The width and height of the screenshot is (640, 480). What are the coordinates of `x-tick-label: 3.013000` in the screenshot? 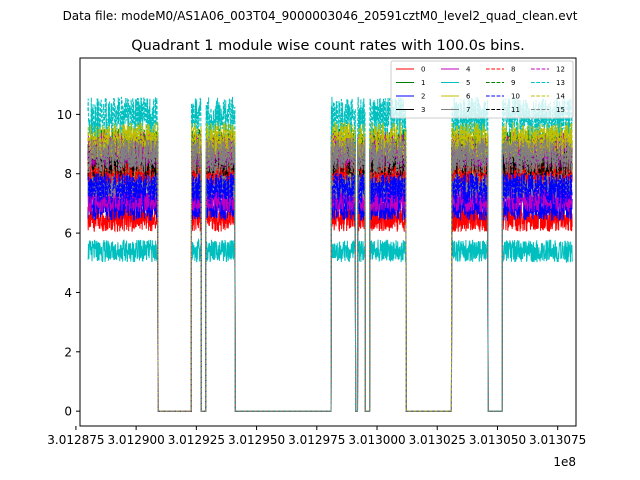 It's located at (376, 440).